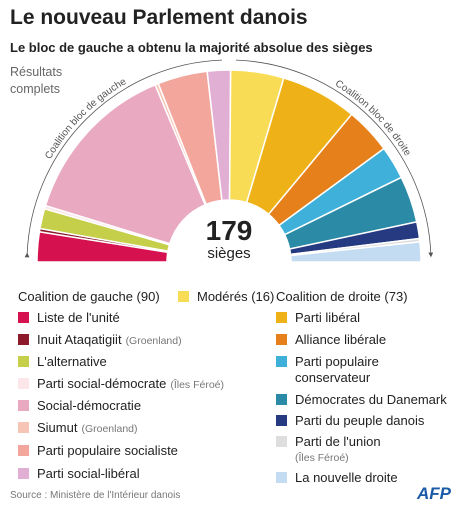  What do you see at coordinates (360, 420) in the screenshot?
I see `legend-label: Parti du peuple danois` at bounding box center [360, 420].